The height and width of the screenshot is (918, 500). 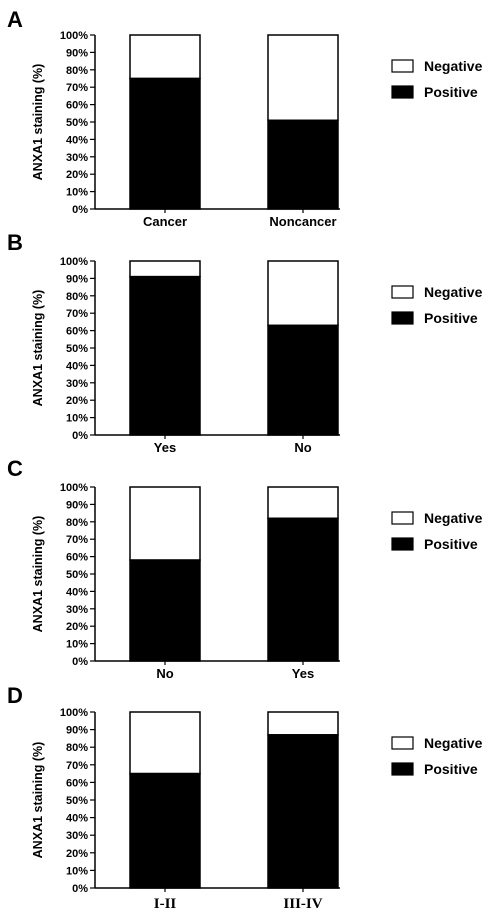 I want to click on panel-letter: C, so click(x=15, y=468).